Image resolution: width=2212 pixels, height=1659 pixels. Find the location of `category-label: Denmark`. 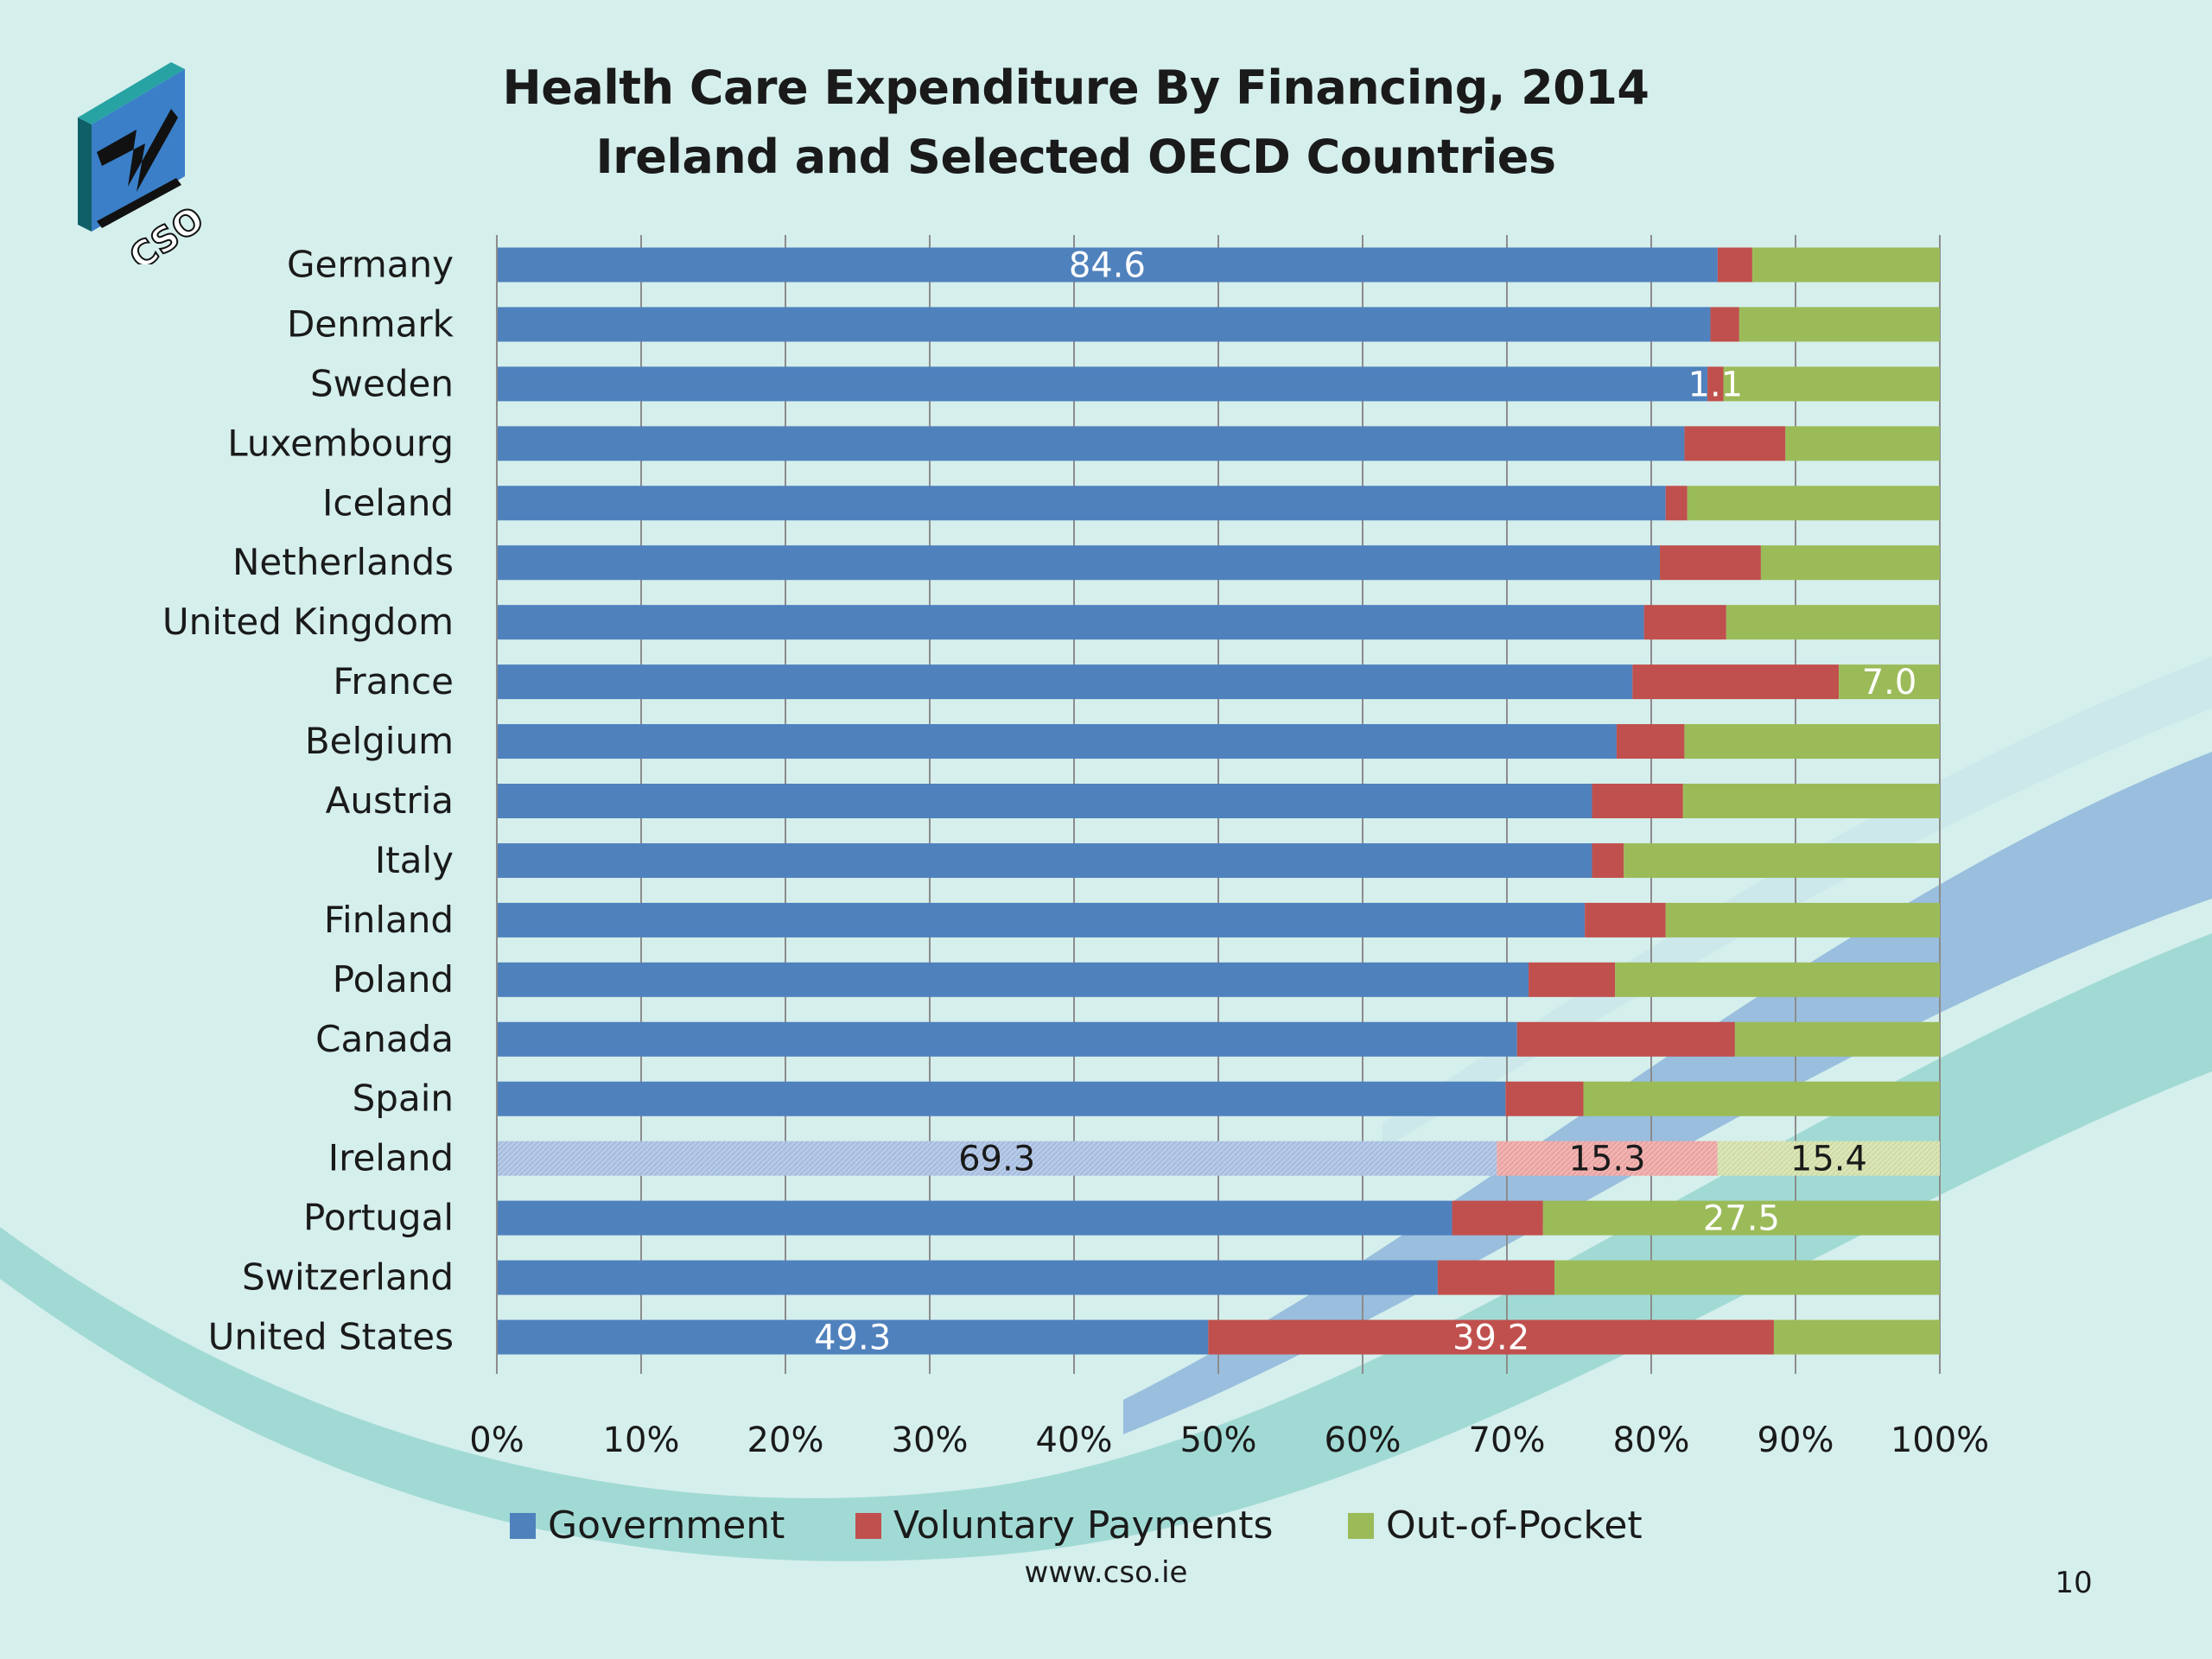

category-label: Denmark is located at coordinates (370, 323).